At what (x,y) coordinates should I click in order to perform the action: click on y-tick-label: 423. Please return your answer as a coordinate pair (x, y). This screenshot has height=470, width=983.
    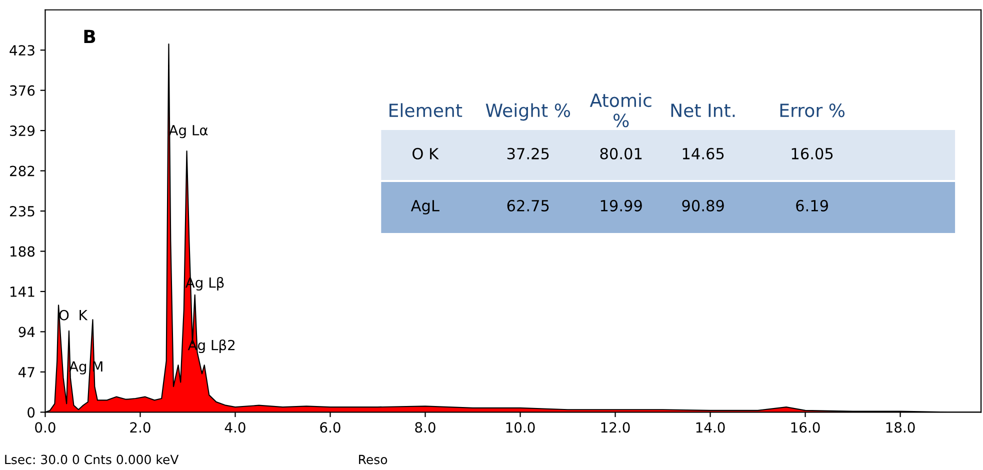
    Looking at the image, I should click on (22, 50).